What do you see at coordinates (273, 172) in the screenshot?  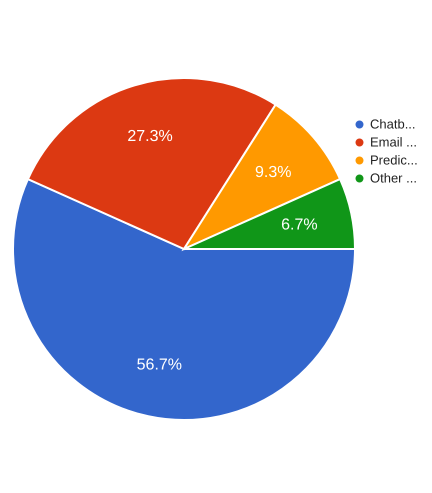 I see `data-label: 9.3%` at bounding box center [273, 172].